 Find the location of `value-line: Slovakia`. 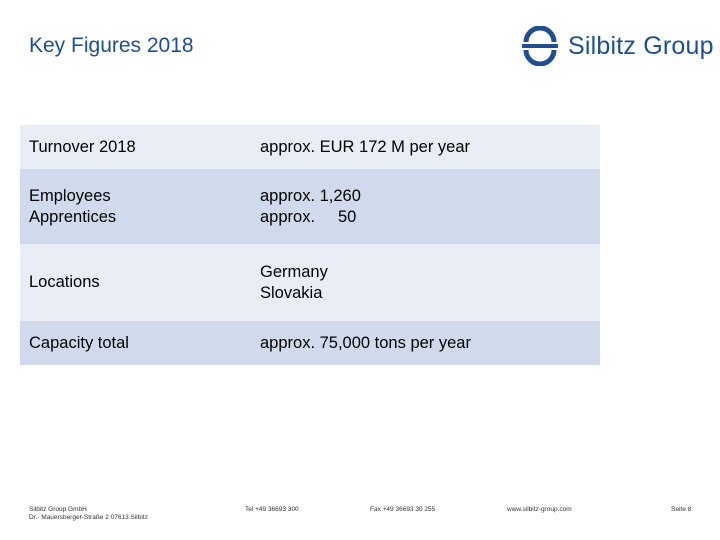

value-line: Slovakia is located at coordinates (291, 292).